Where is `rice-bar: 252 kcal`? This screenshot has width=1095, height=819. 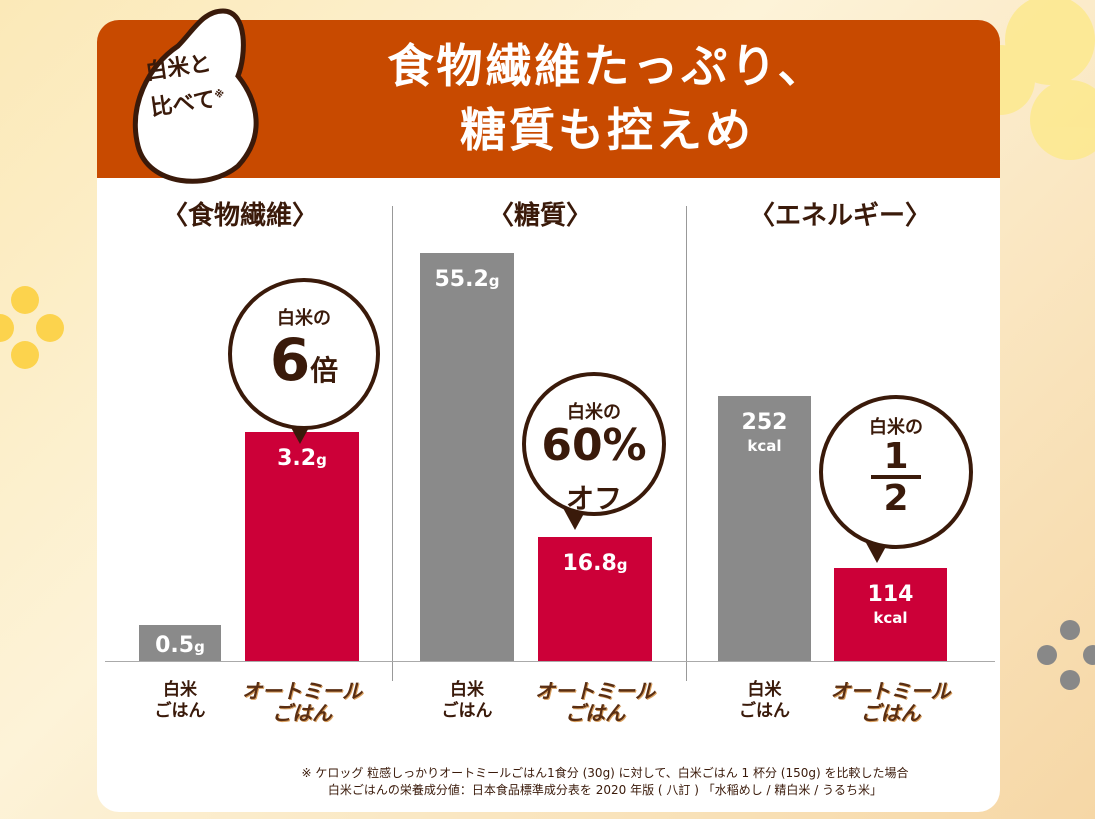 rice-bar: 252 kcal is located at coordinates (764, 528).